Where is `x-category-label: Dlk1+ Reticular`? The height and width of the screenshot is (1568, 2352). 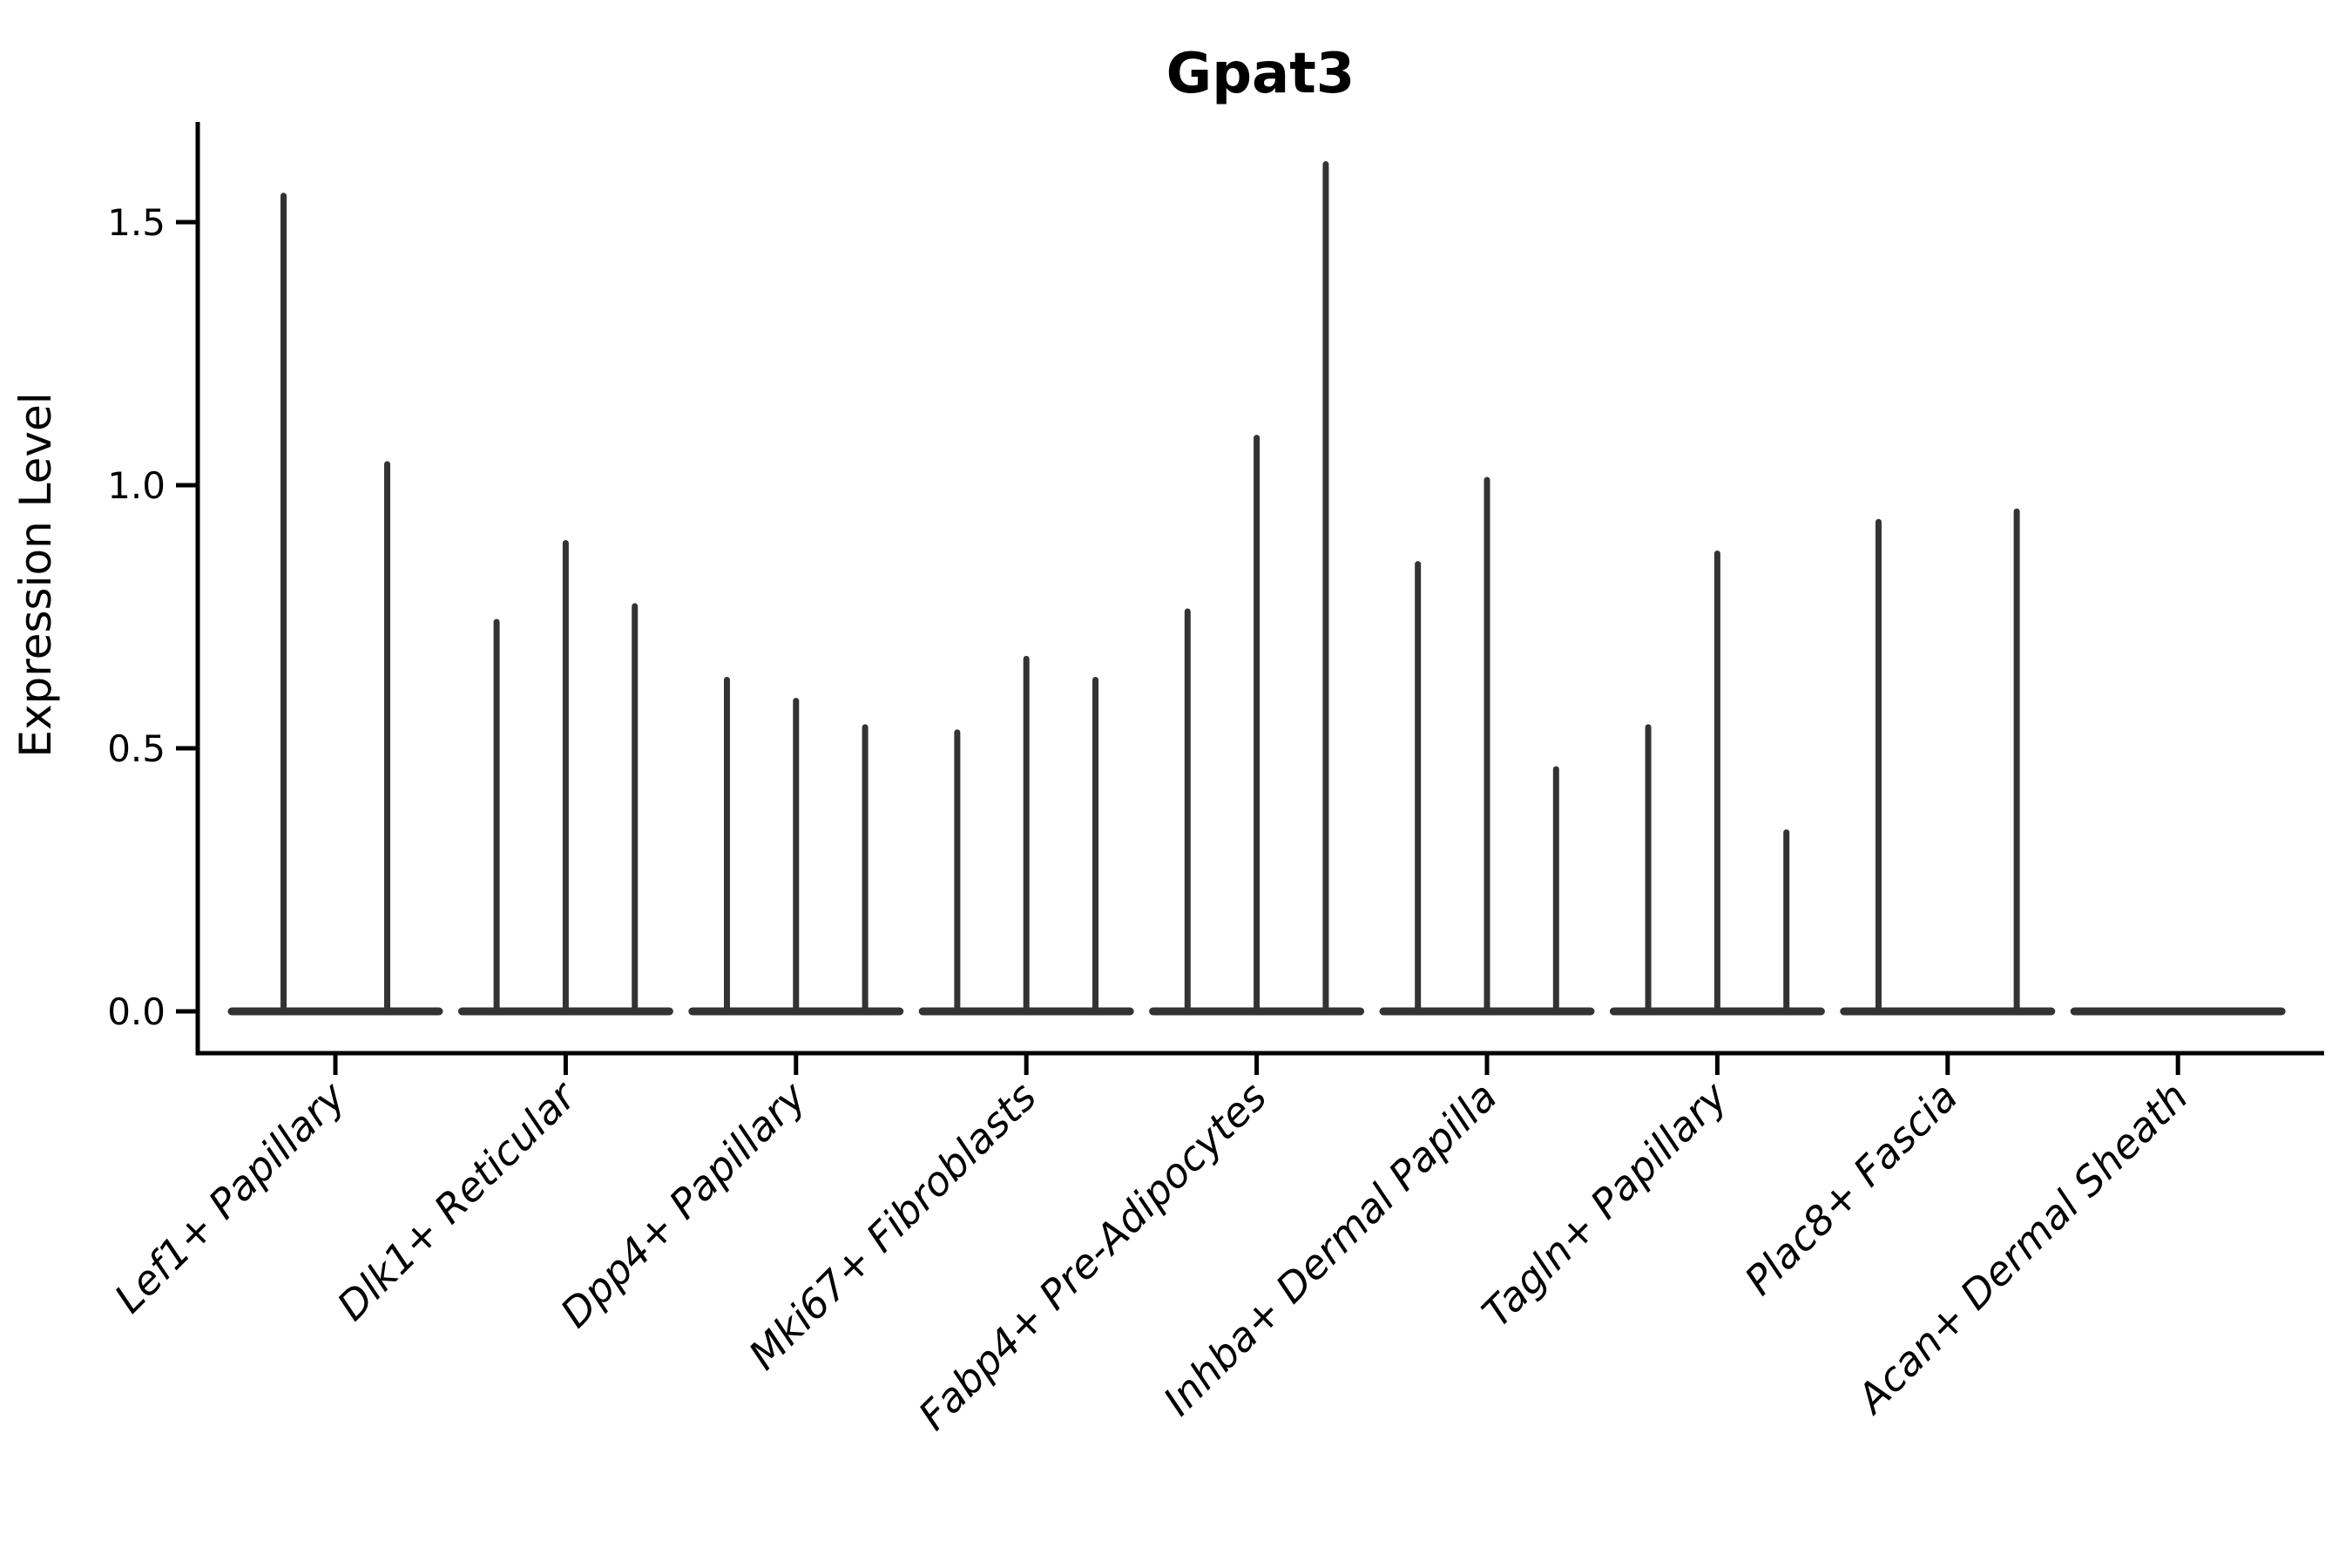 x-category-label: Dlk1+ Reticular is located at coordinates (457, 1200).